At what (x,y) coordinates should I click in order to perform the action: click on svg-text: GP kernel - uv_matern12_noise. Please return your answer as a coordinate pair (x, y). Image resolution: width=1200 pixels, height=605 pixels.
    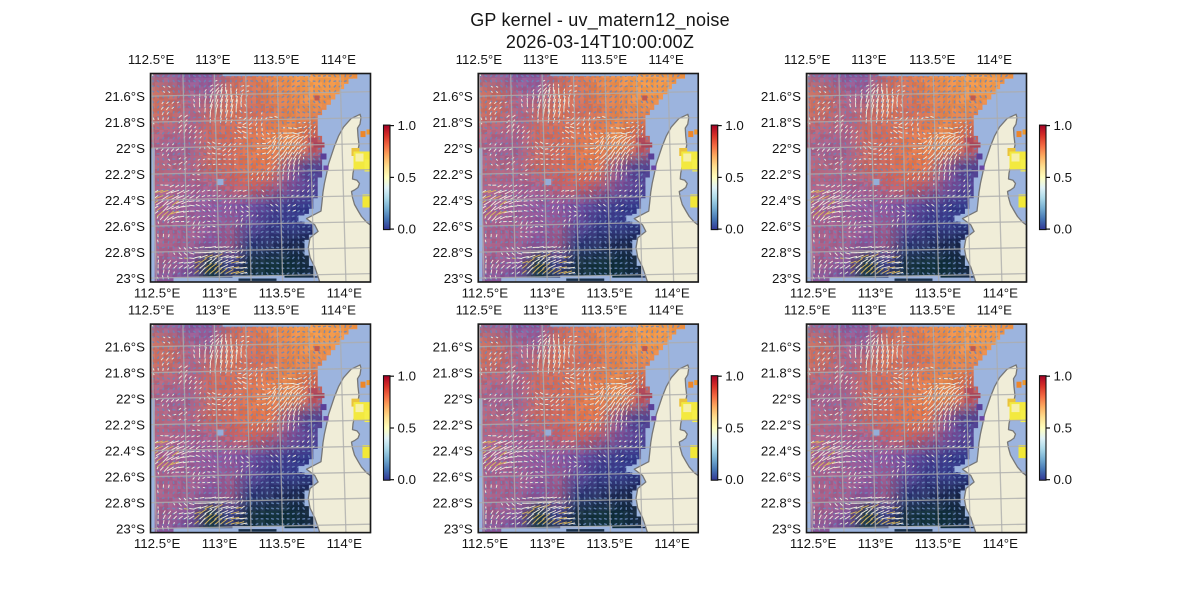
    Looking at the image, I should click on (600, 20).